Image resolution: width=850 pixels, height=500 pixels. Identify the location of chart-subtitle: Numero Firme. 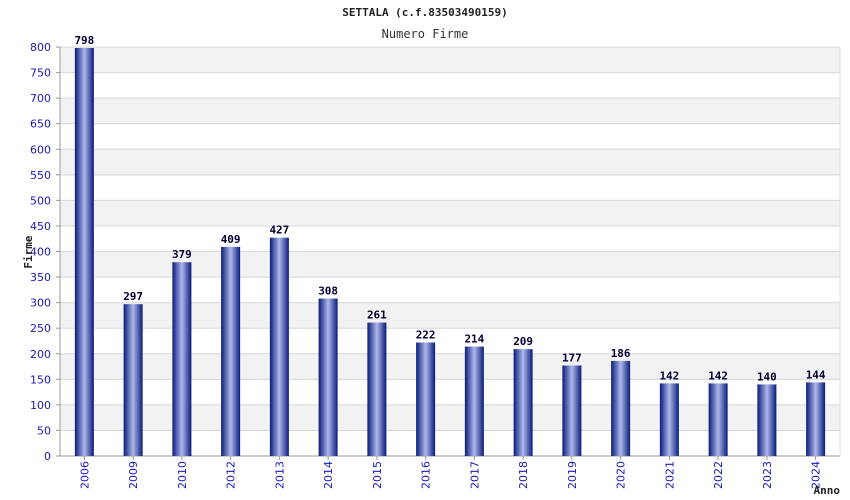
(425, 34).